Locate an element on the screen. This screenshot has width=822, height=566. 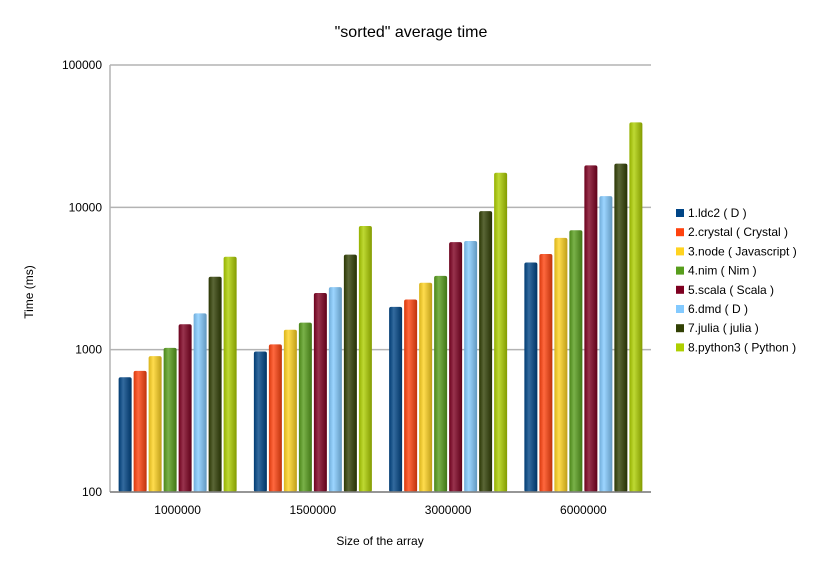
y-ticks: 100 1000 10000 100000 is located at coordinates (82, 278).